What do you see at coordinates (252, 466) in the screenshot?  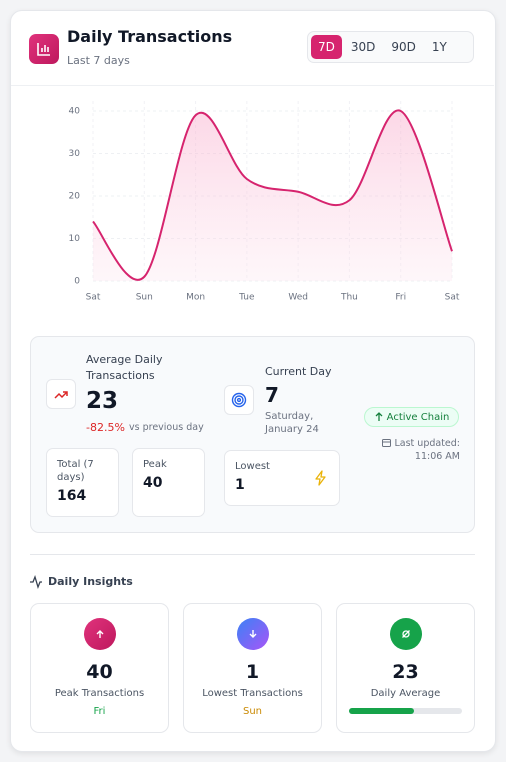 I see `stat-label: Lowest` at bounding box center [252, 466].